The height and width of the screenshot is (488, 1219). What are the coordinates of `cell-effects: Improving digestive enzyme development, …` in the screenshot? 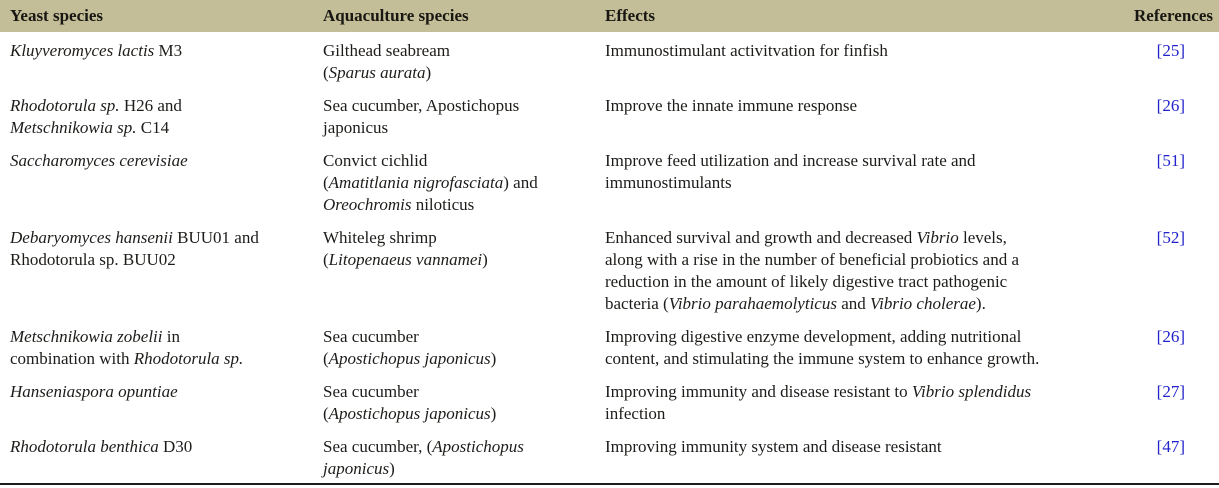 It's located at (822, 347).